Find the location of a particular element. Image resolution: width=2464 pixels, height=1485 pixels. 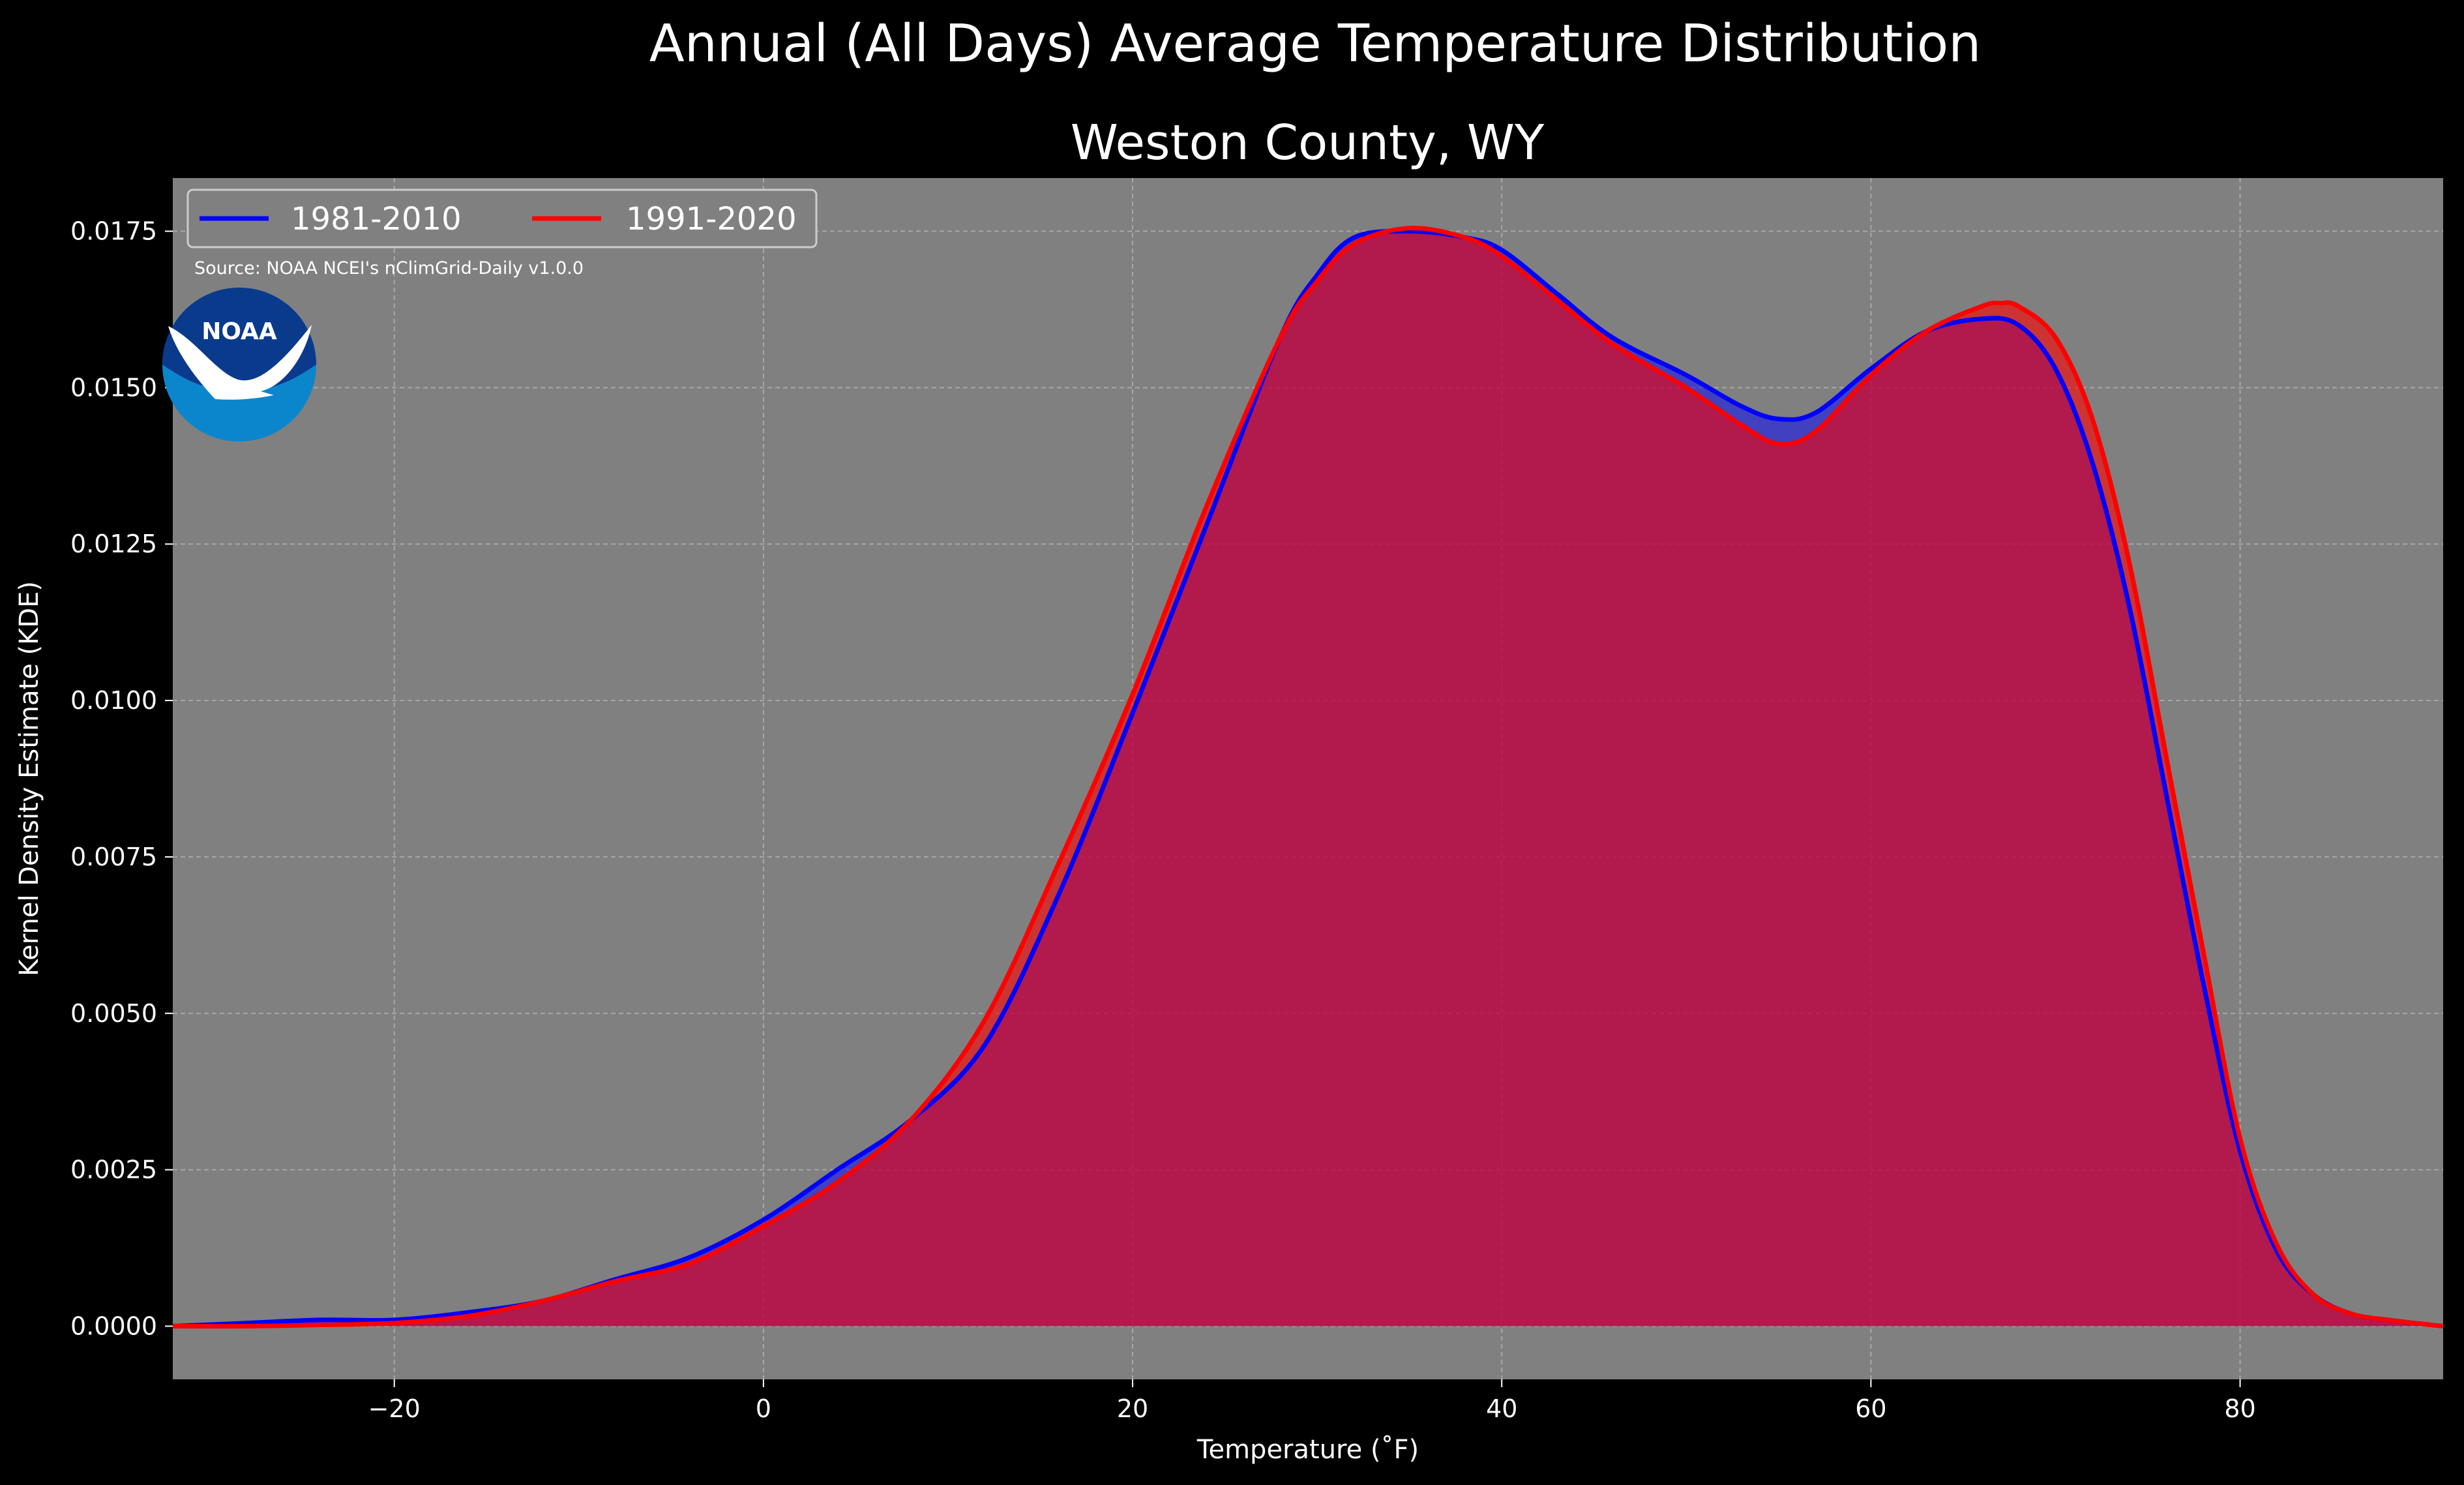

y-tick-label: 0.0125 is located at coordinates (113, 544).